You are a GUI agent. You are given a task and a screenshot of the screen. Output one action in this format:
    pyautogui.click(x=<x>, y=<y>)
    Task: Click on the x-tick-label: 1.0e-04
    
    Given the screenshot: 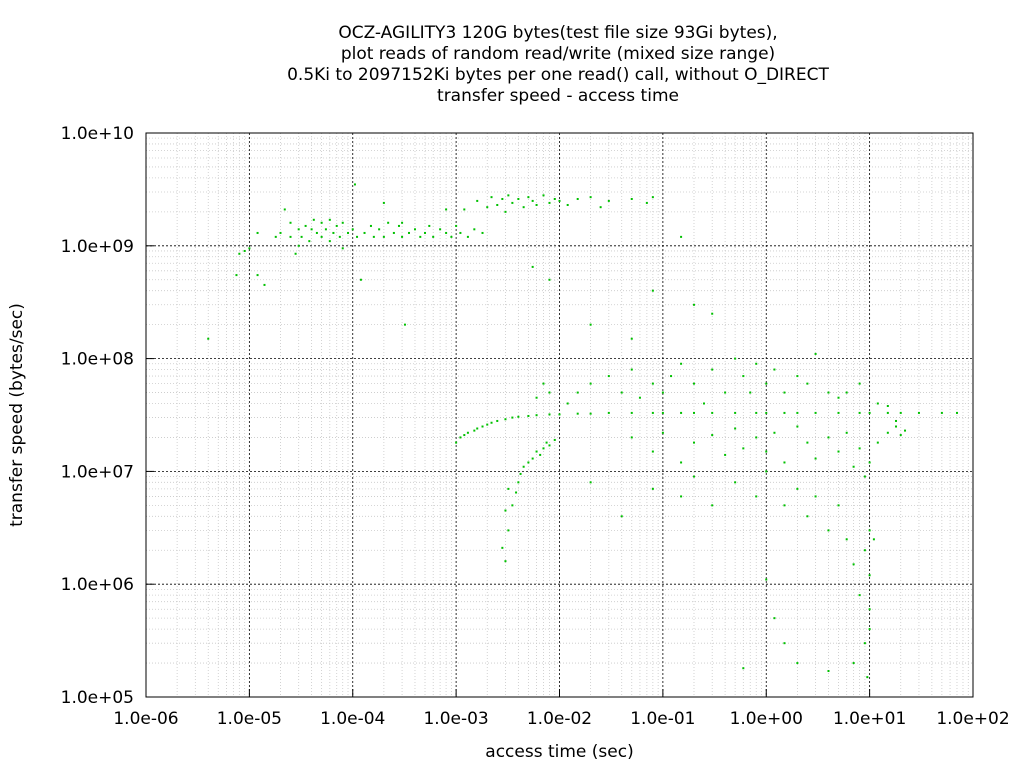 What is the action you would take?
    pyautogui.click(x=352, y=719)
    